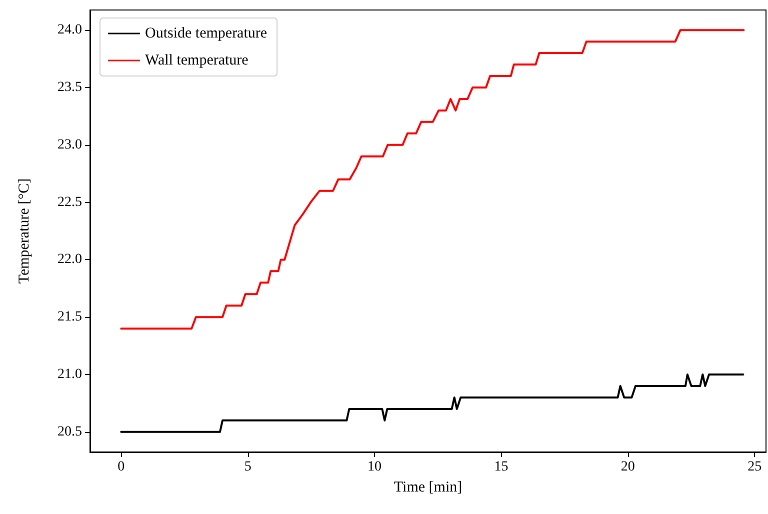 The height and width of the screenshot is (514, 768). What do you see at coordinates (501, 467) in the screenshot?
I see `x-tick-label: 15` at bounding box center [501, 467].